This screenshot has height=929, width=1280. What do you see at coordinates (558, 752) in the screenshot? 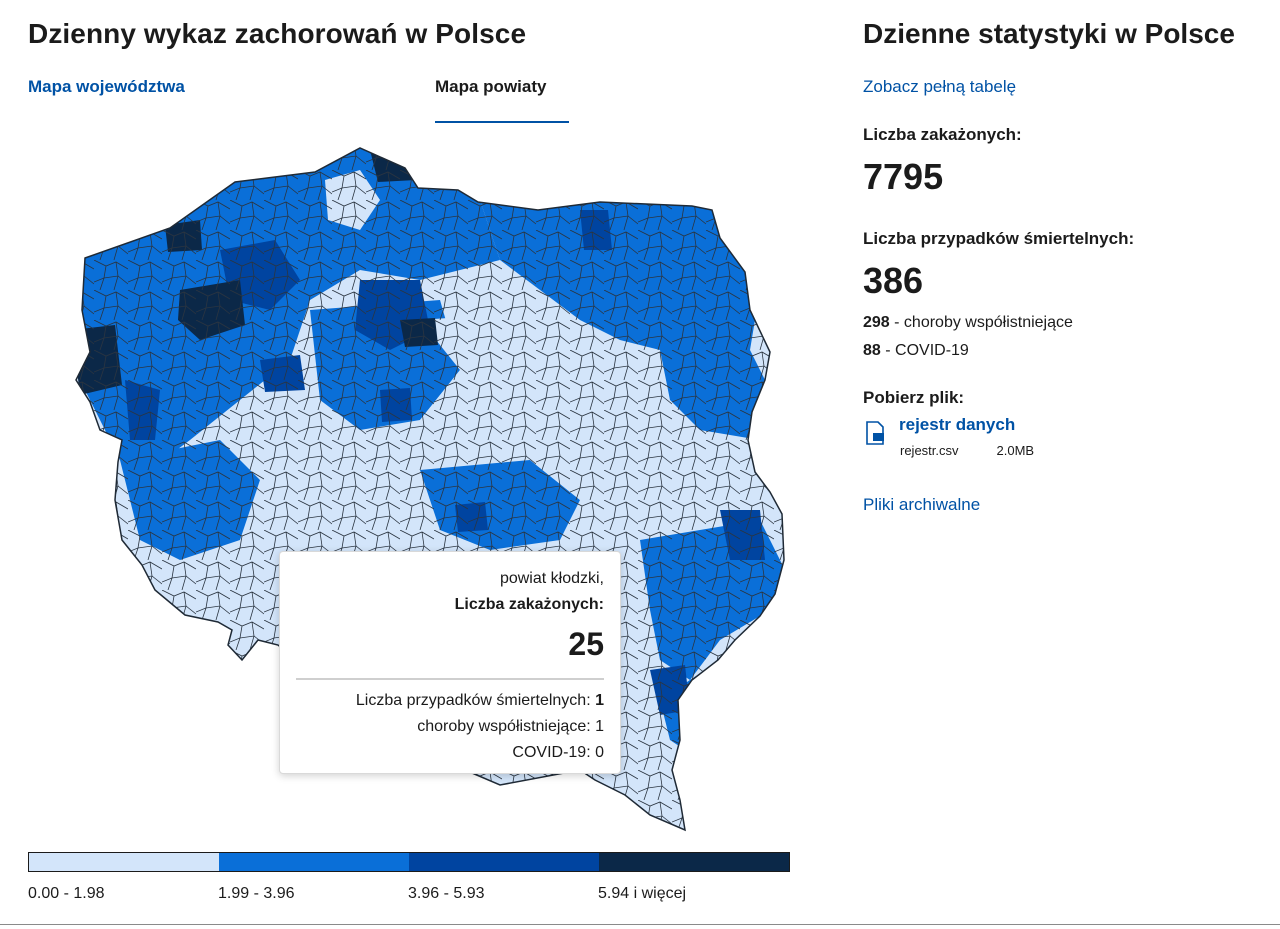
I see `tooltip-covid-line: COVID-19: 0` at bounding box center [558, 752].